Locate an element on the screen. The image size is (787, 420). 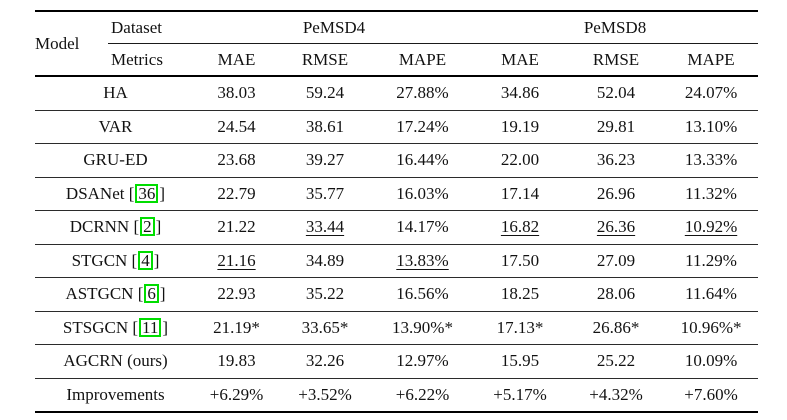
metric-value: 10.92% is located at coordinates (711, 227).